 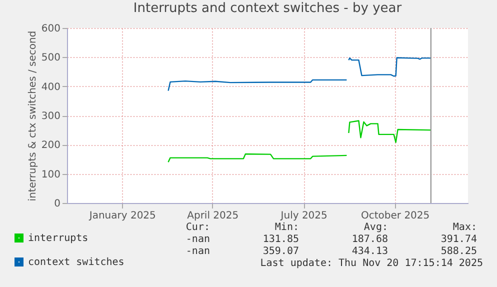 I want to click on text: 359.07, so click(x=280, y=252).